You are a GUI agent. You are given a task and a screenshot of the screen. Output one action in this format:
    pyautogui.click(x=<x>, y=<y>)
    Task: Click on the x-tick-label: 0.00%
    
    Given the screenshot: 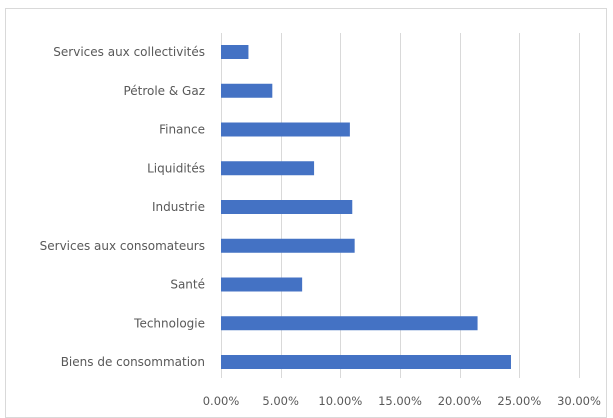 What is the action you would take?
    pyautogui.click(x=221, y=401)
    